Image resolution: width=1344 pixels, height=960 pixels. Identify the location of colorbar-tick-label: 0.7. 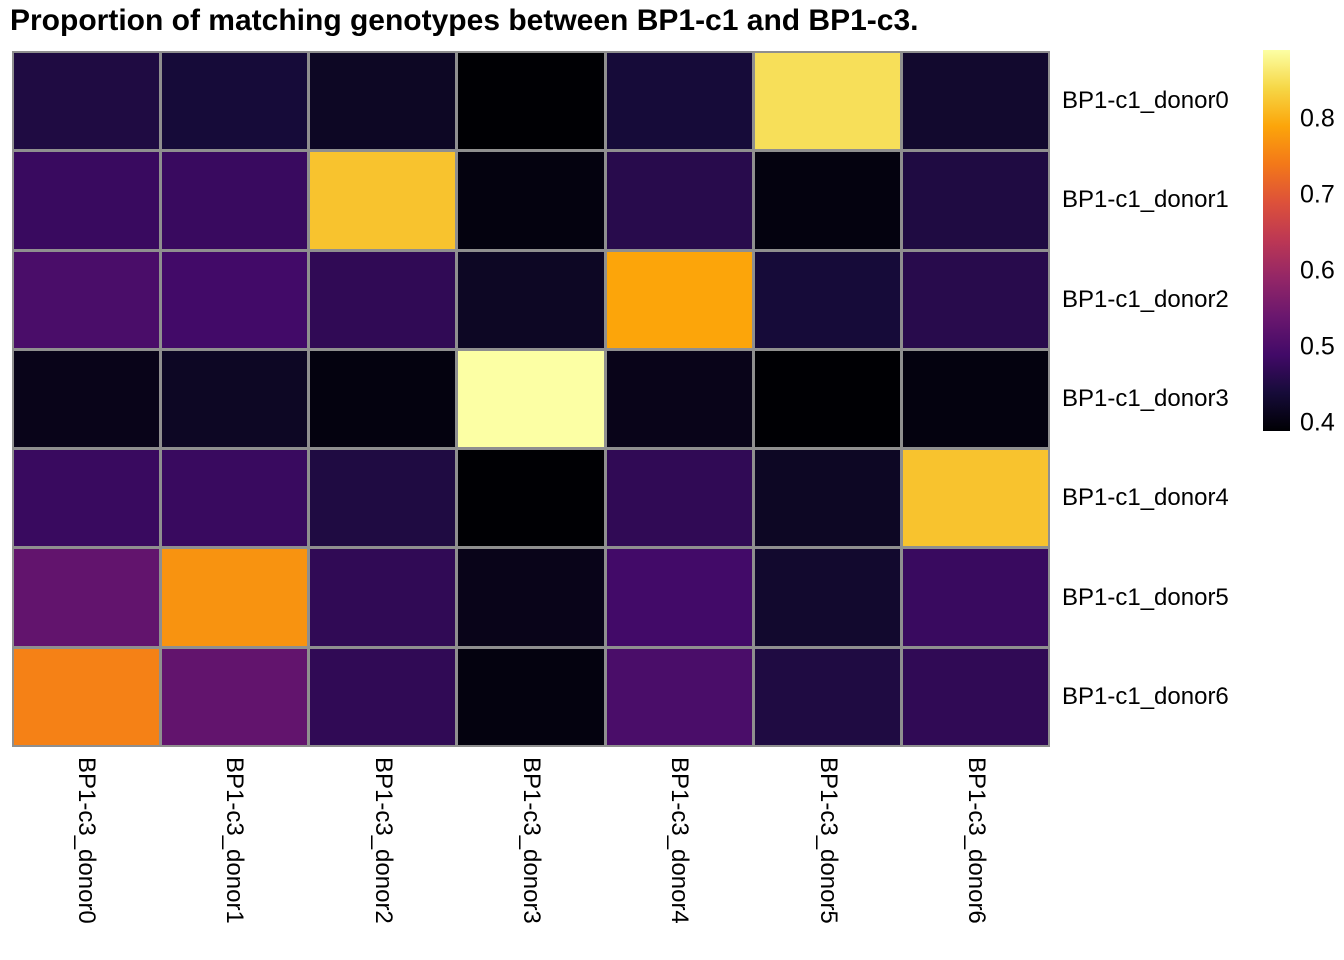
(1317, 194).